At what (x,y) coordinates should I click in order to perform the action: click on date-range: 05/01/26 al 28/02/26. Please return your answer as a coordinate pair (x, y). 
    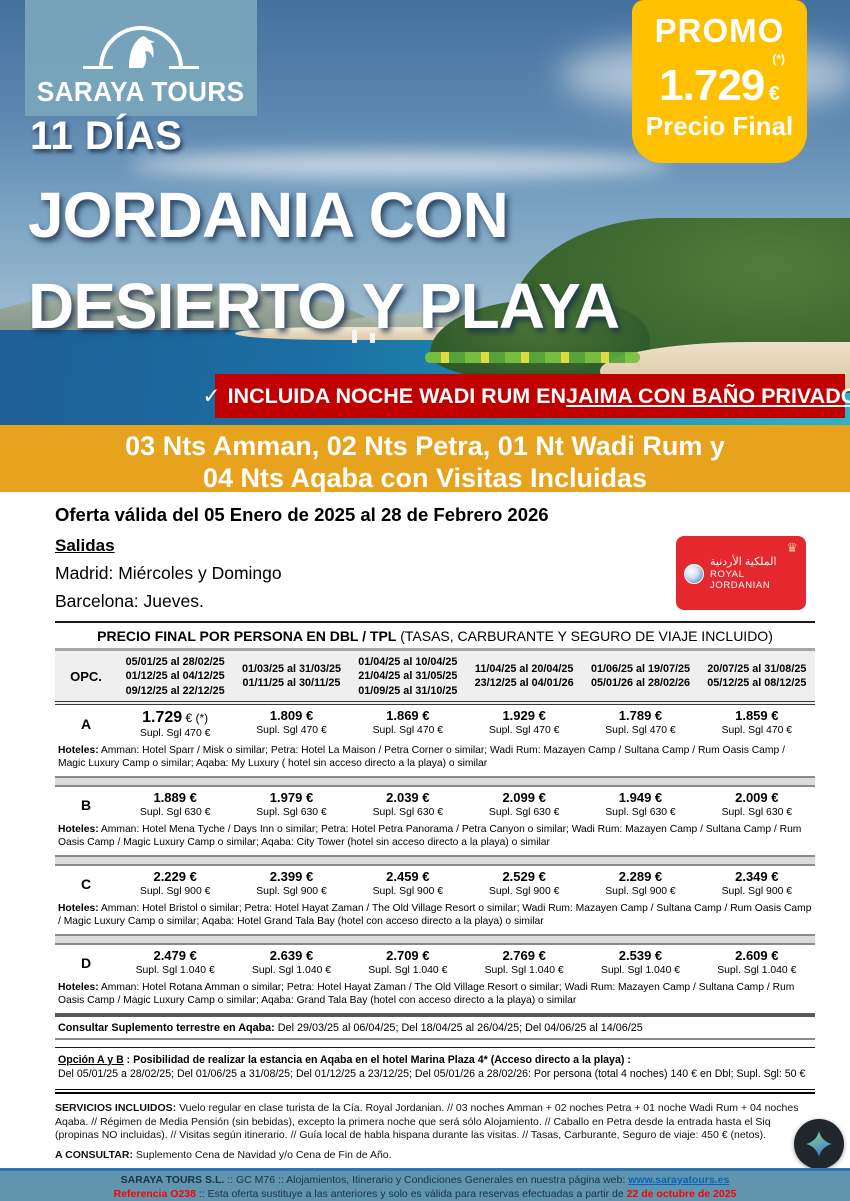
    Looking at the image, I should click on (640, 683).